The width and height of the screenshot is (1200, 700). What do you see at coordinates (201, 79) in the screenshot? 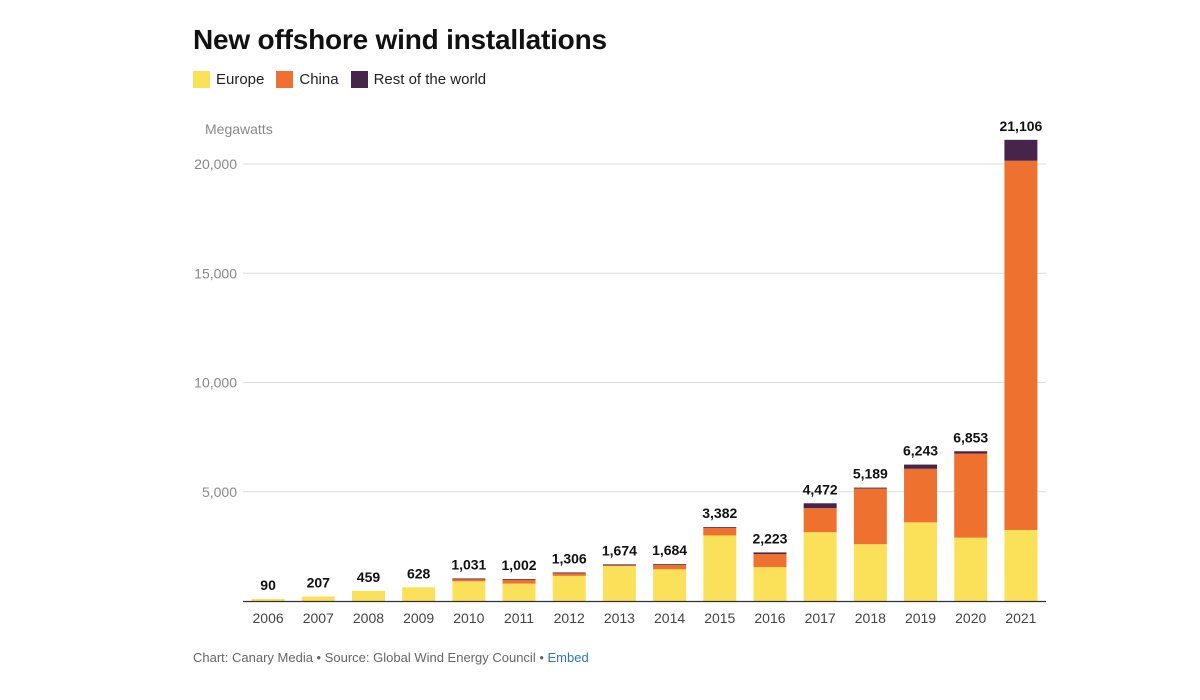
I see `legend-swatch-europe` at bounding box center [201, 79].